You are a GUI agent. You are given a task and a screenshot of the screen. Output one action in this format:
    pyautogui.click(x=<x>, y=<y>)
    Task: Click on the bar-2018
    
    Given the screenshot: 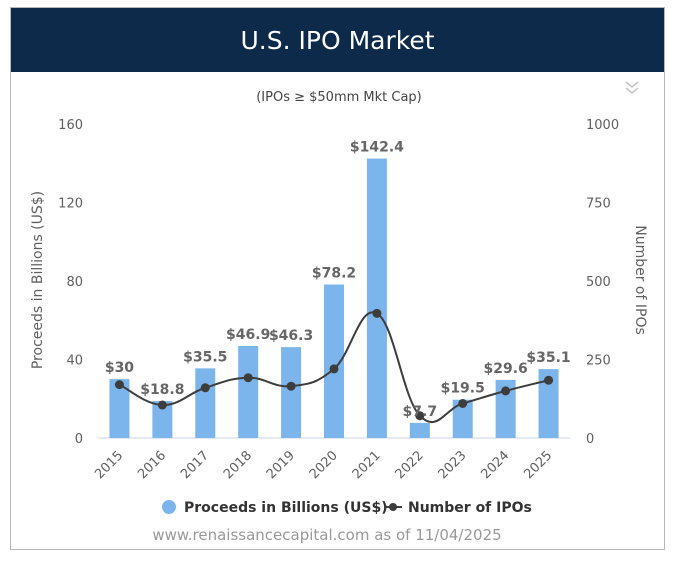 What is the action you would take?
    pyautogui.click(x=248, y=391)
    